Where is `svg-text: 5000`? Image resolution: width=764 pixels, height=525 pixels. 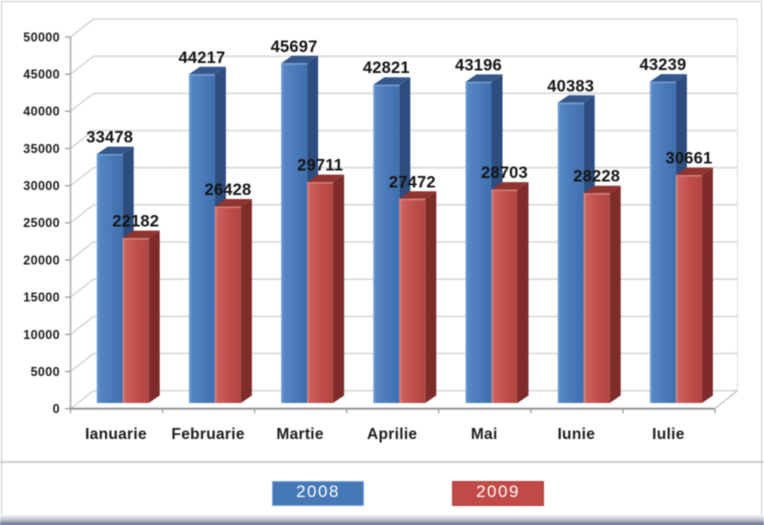
svg-text: 5000 is located at coordinates (45, 372).